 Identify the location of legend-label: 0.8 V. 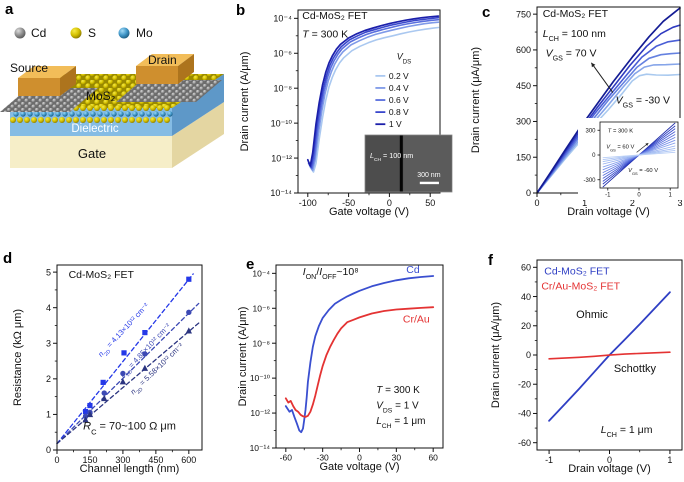
(399, 112).